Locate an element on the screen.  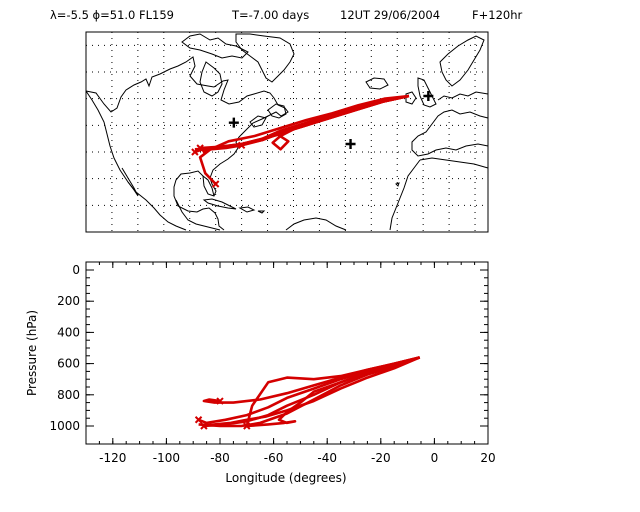
coast-west is located at coordinates (136, 160).